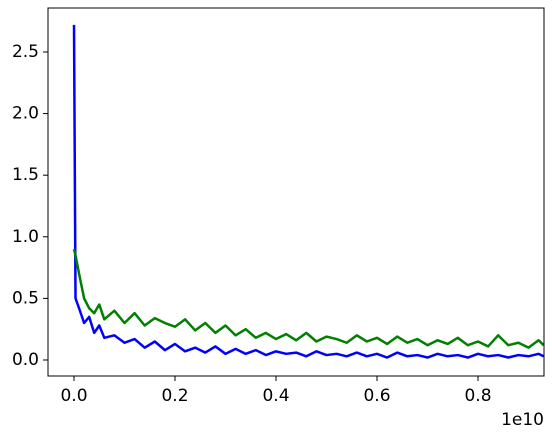  I want to click on y-tick-label: 0.5, so click(25, 298).